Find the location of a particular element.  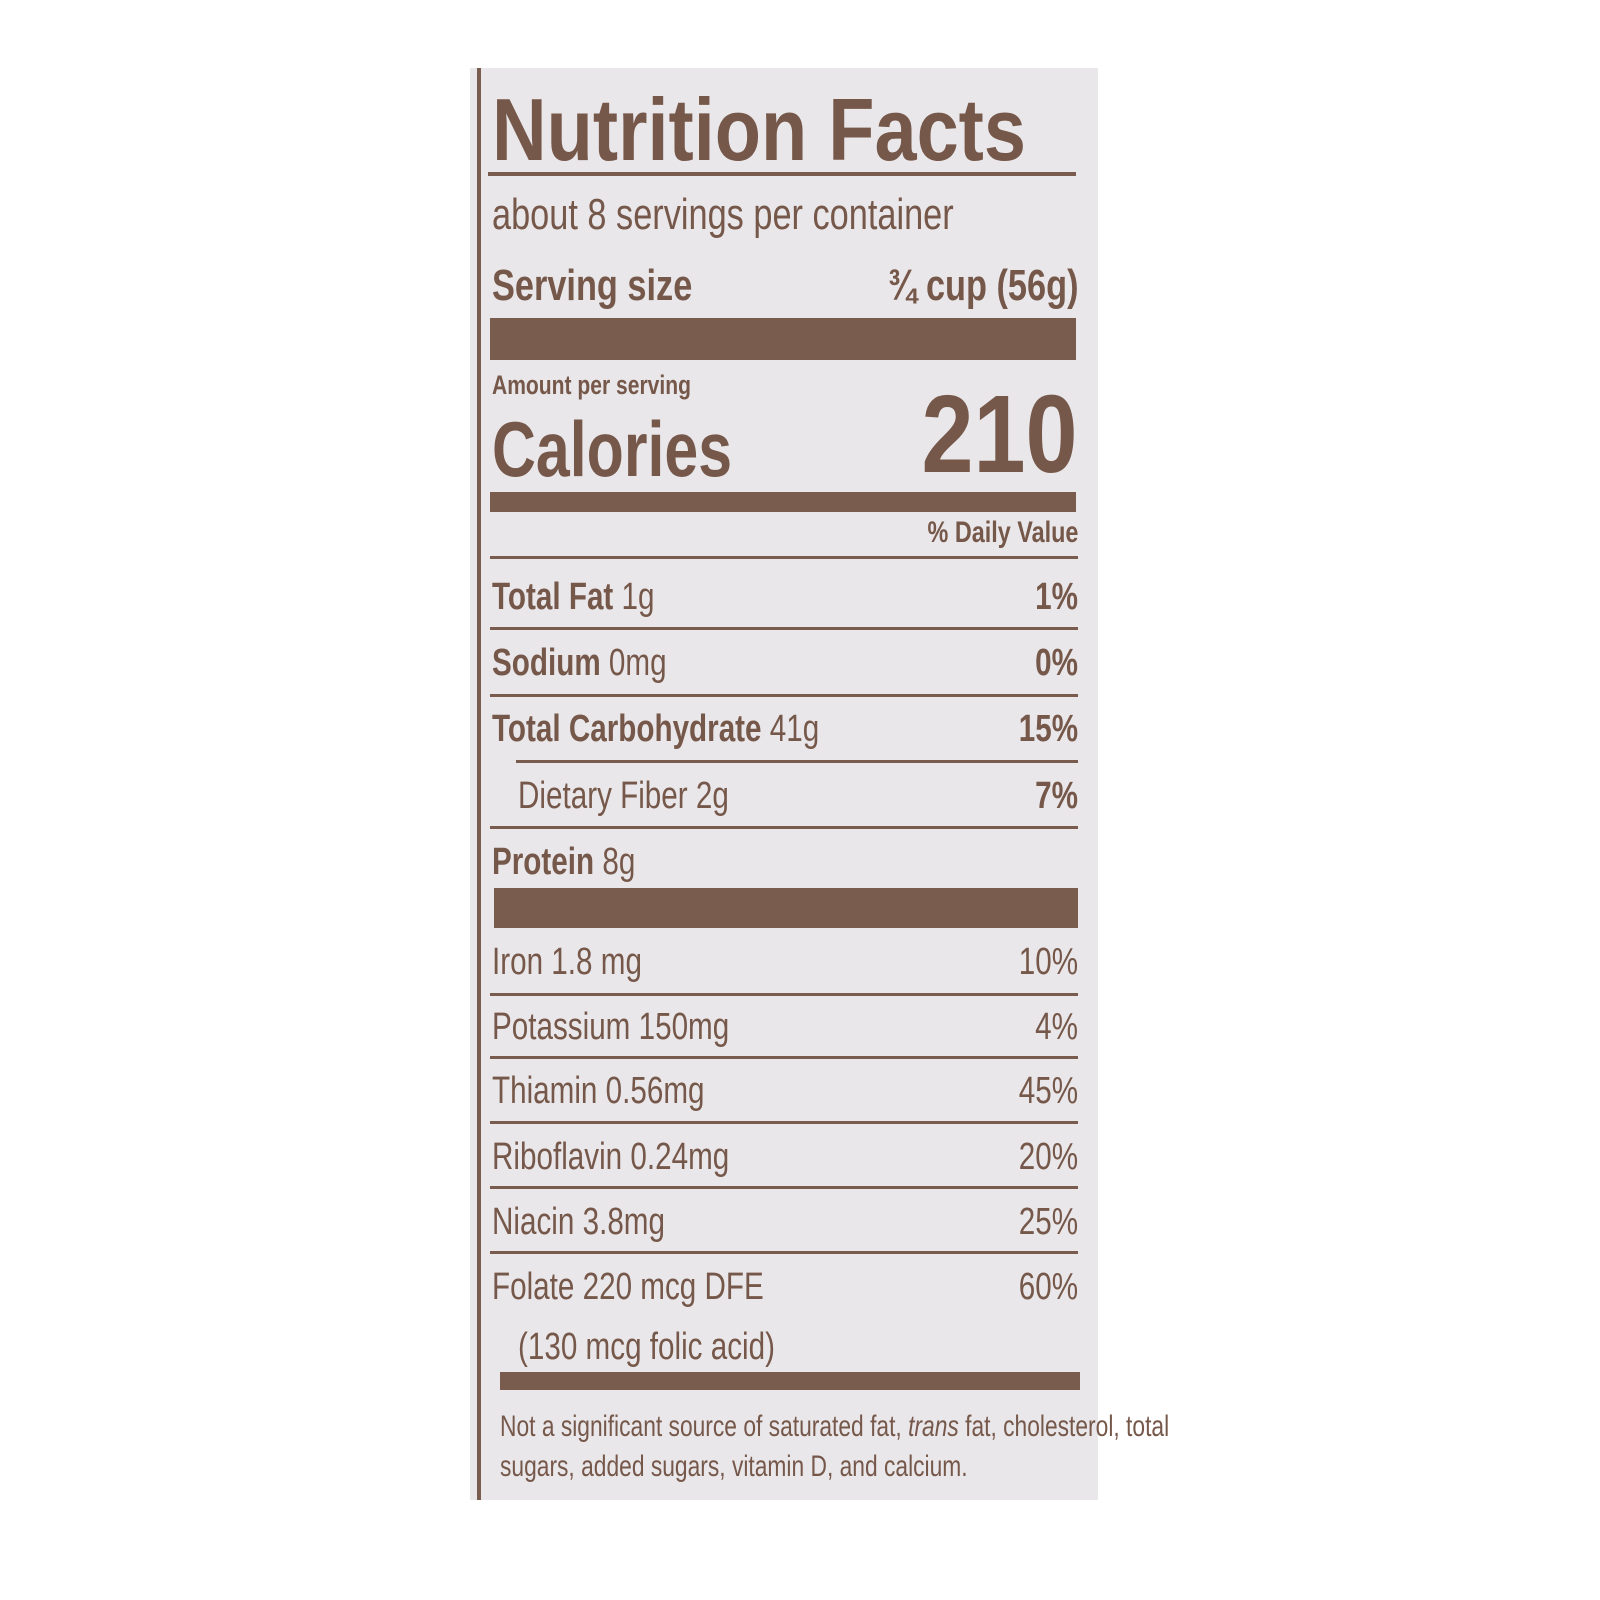

nutrient-amount: 41g is located at coordinates (794, 729).